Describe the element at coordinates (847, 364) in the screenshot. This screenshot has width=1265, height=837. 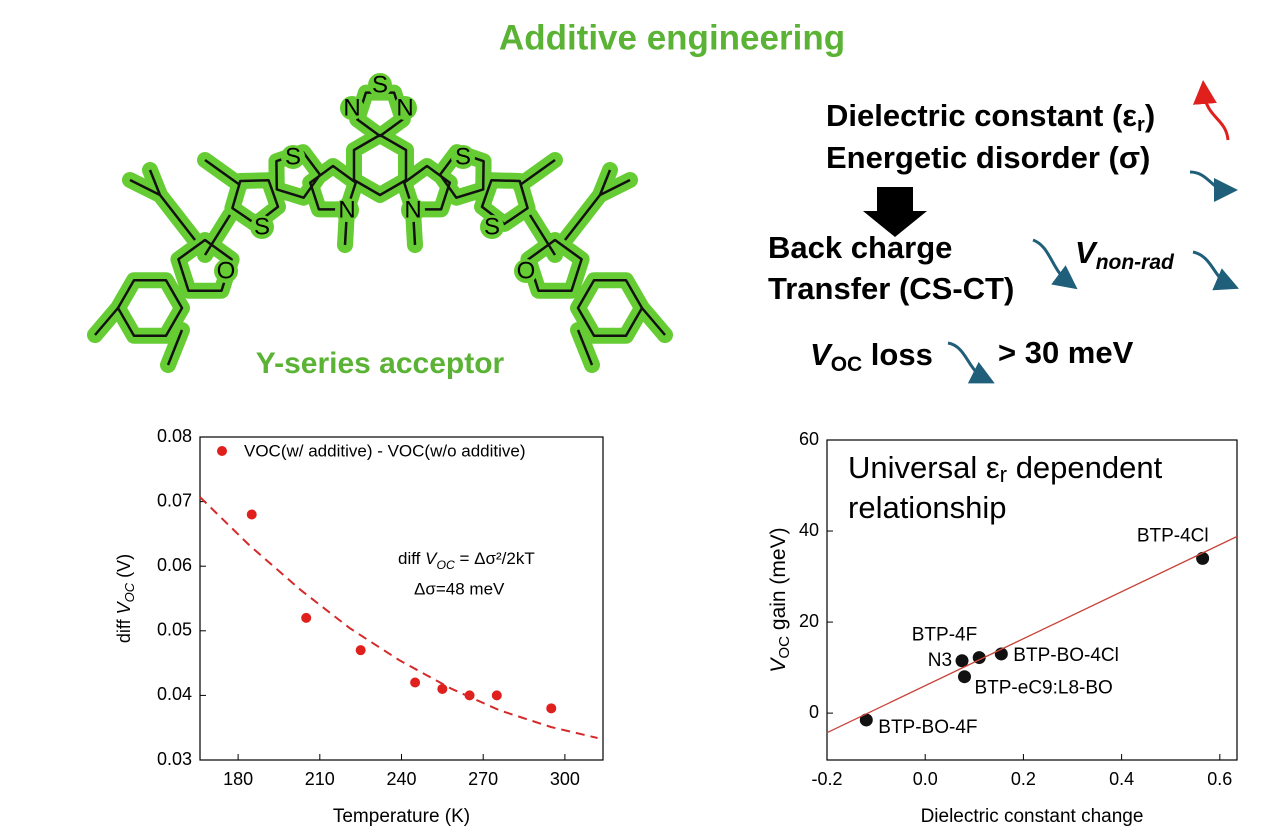
I see `t: OC` at that location.